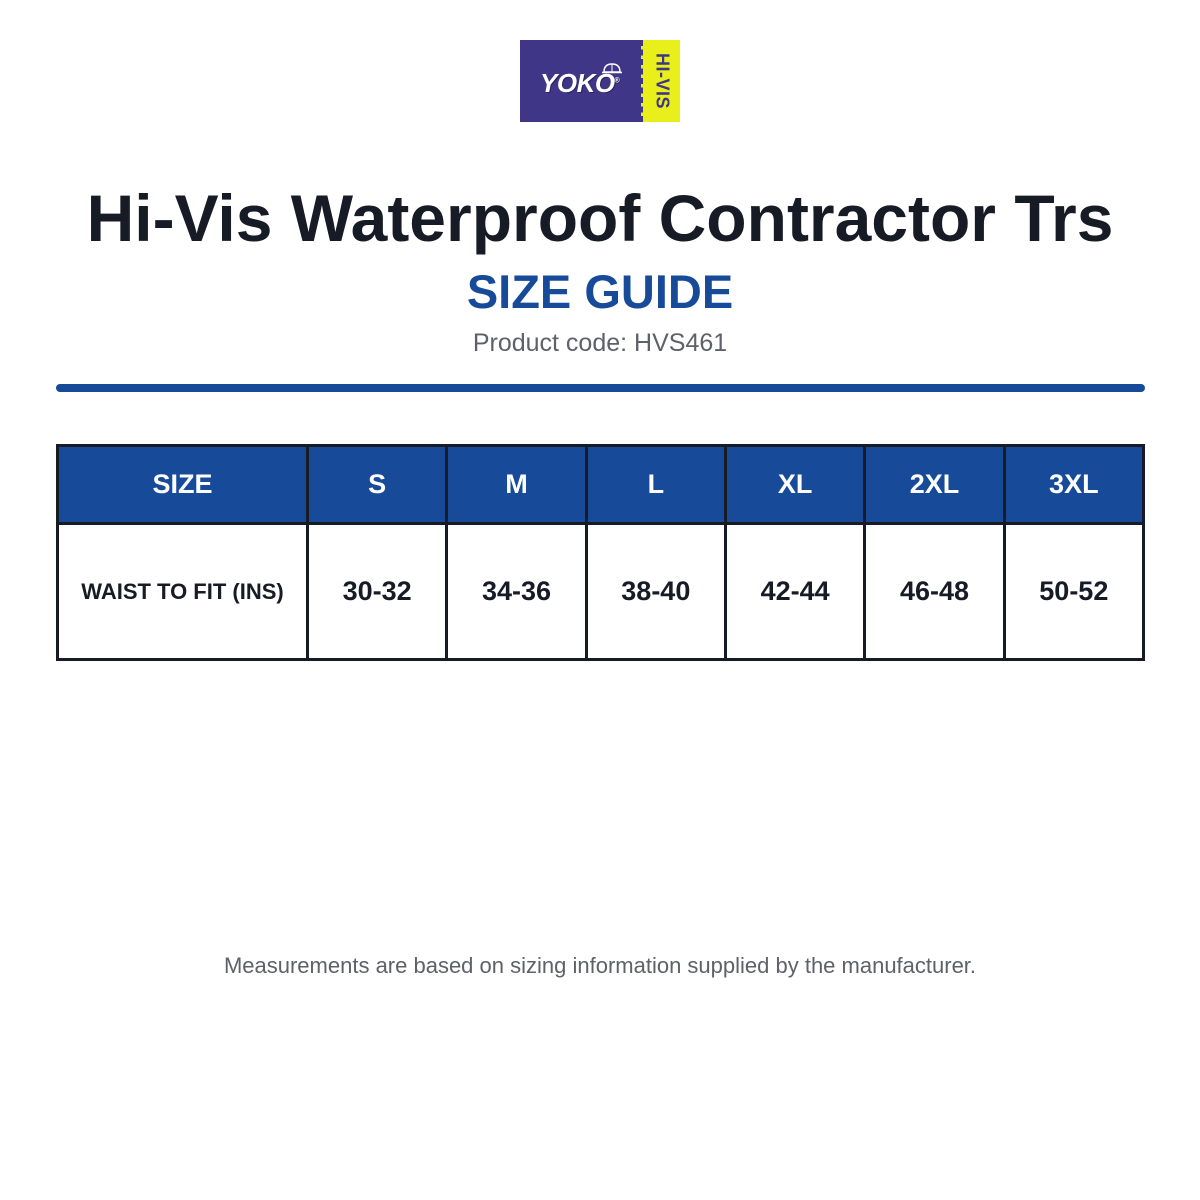 Image resolution: width=1200 pixels, height=1200 pixels. Describe the element at coordinates (655, 591) in the screenshot. I see `measurement-cell: 38-40` at that location.